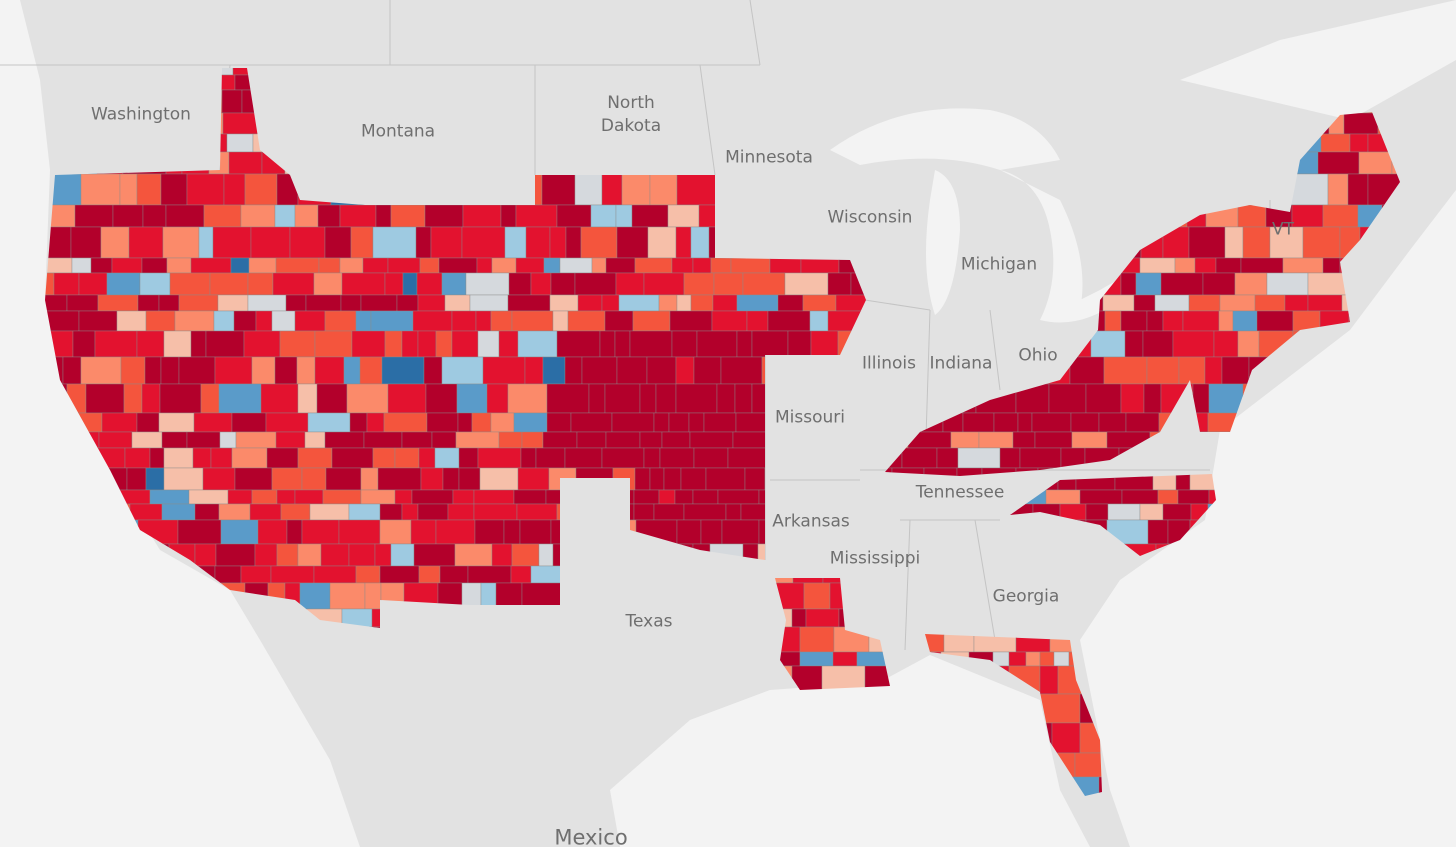 Image resolution: width=1456 pixels, height=850 pixels. Describe the element at coordinates (889, 363) in the screenshot. I see `state-label: Illinois` at that location.